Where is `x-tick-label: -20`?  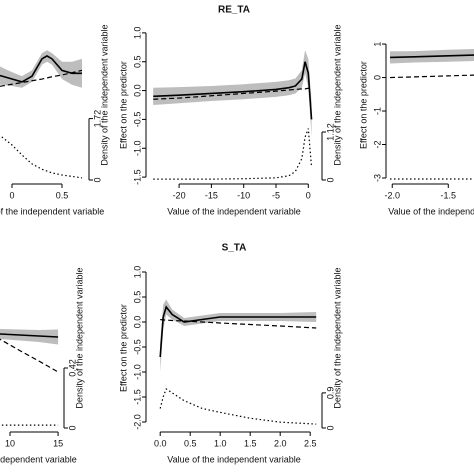 x-tick-label: -20 is located at coordinates (179, 195).